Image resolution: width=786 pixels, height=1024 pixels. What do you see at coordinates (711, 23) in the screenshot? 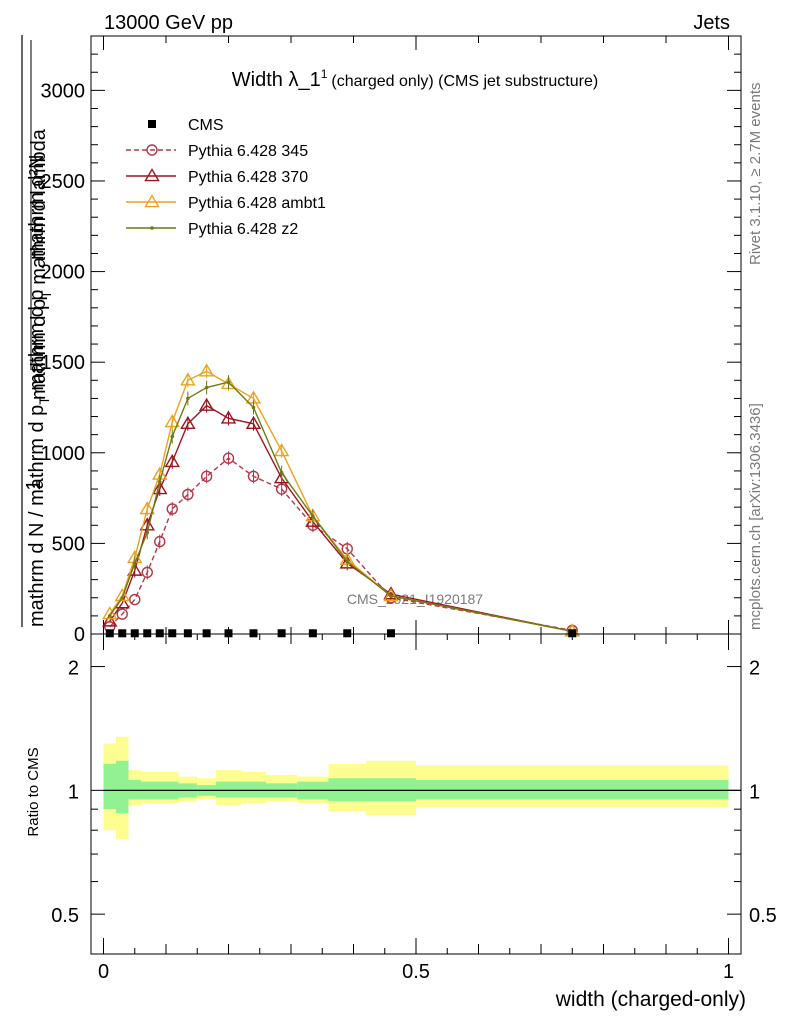
I see `header-right: Jets` at bounding box center [711, 23].